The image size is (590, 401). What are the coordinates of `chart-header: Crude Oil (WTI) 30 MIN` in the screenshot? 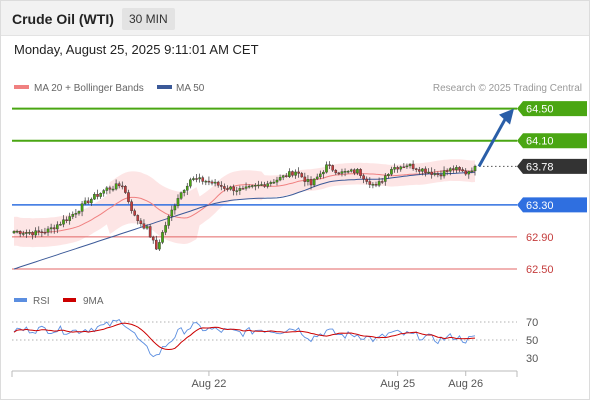 It's located at (295, 18).